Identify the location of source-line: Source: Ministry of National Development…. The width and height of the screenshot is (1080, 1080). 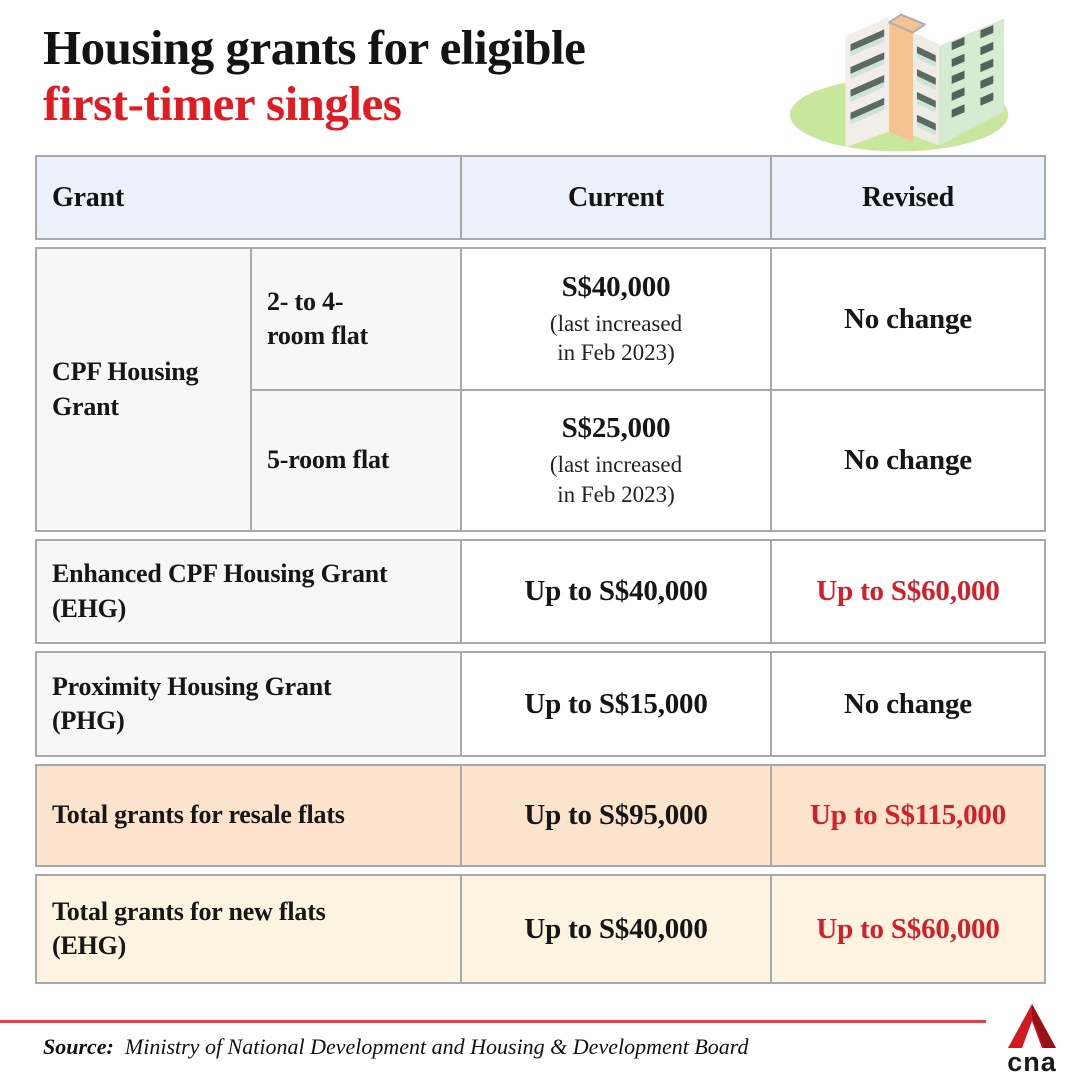
(396, 1047).